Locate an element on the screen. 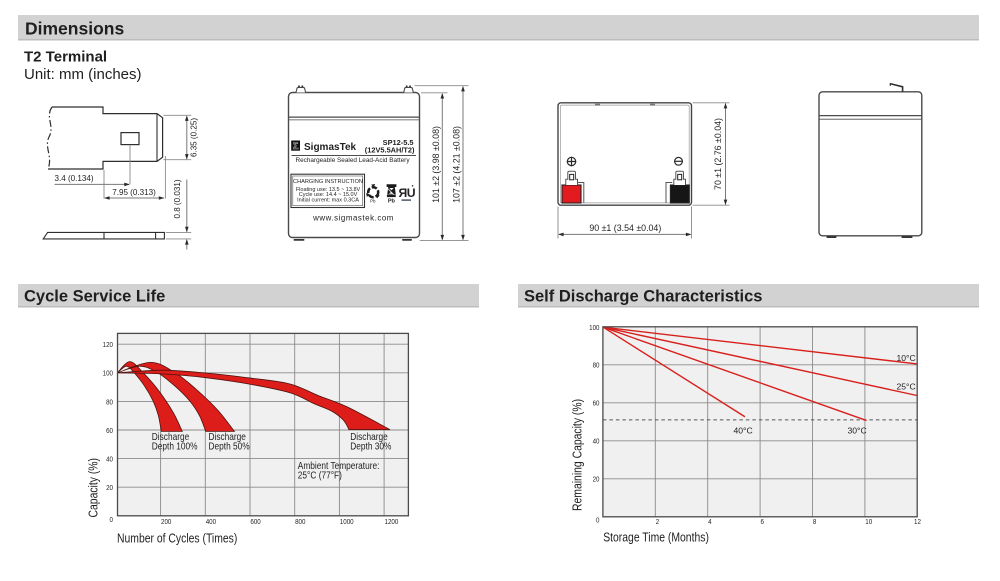  svg-text: Number of Cycles (Times) is located at coordinates (177, 538).